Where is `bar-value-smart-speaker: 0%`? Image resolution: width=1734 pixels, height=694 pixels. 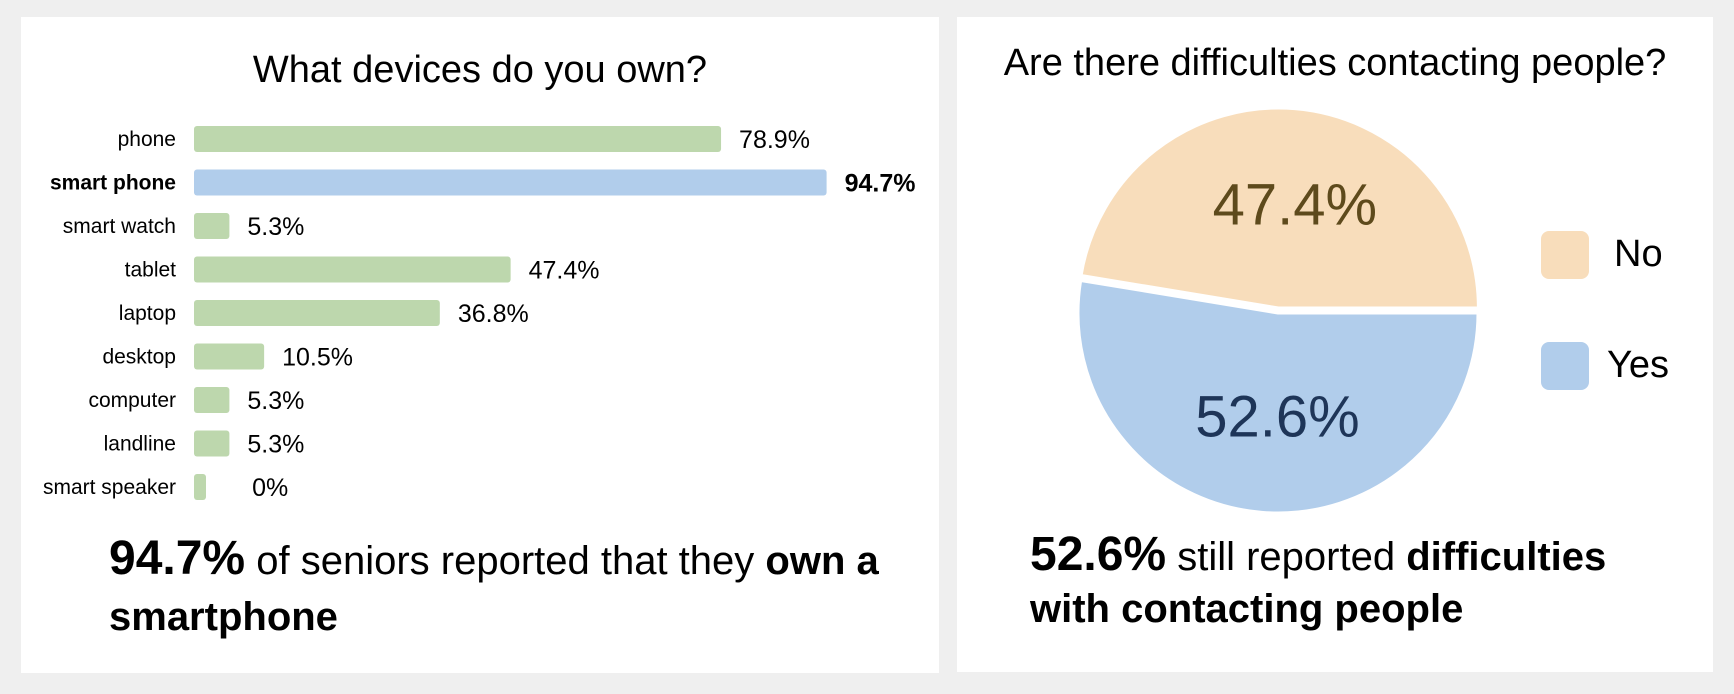 bar-value-smart-speaker: 0% is located at coordinates (270, 488).